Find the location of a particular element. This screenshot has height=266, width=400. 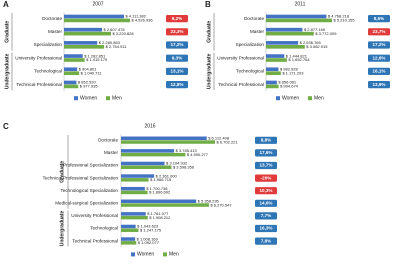

panel-title: 2007 is located at coordinates (97, 4).